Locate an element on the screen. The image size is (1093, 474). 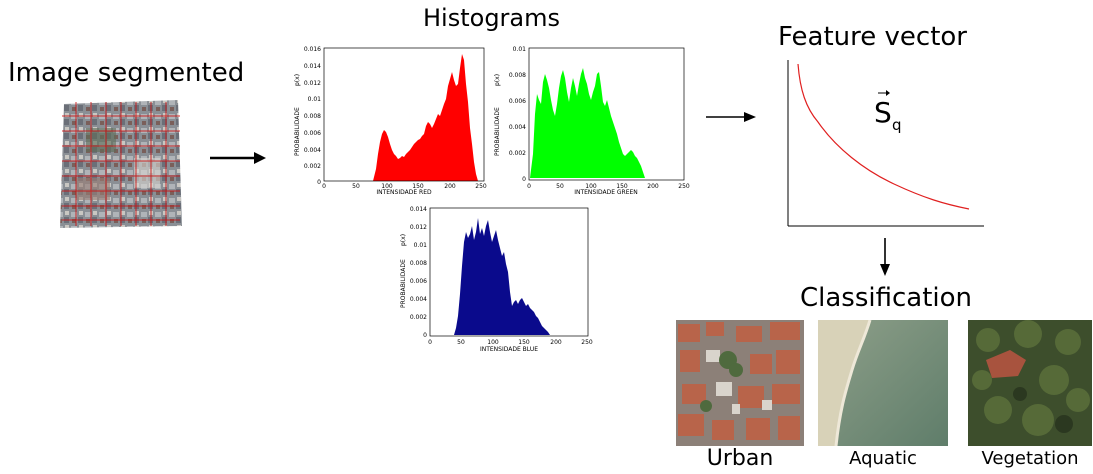
red-ytick: 0.002 is located at coordinates (312, 166).